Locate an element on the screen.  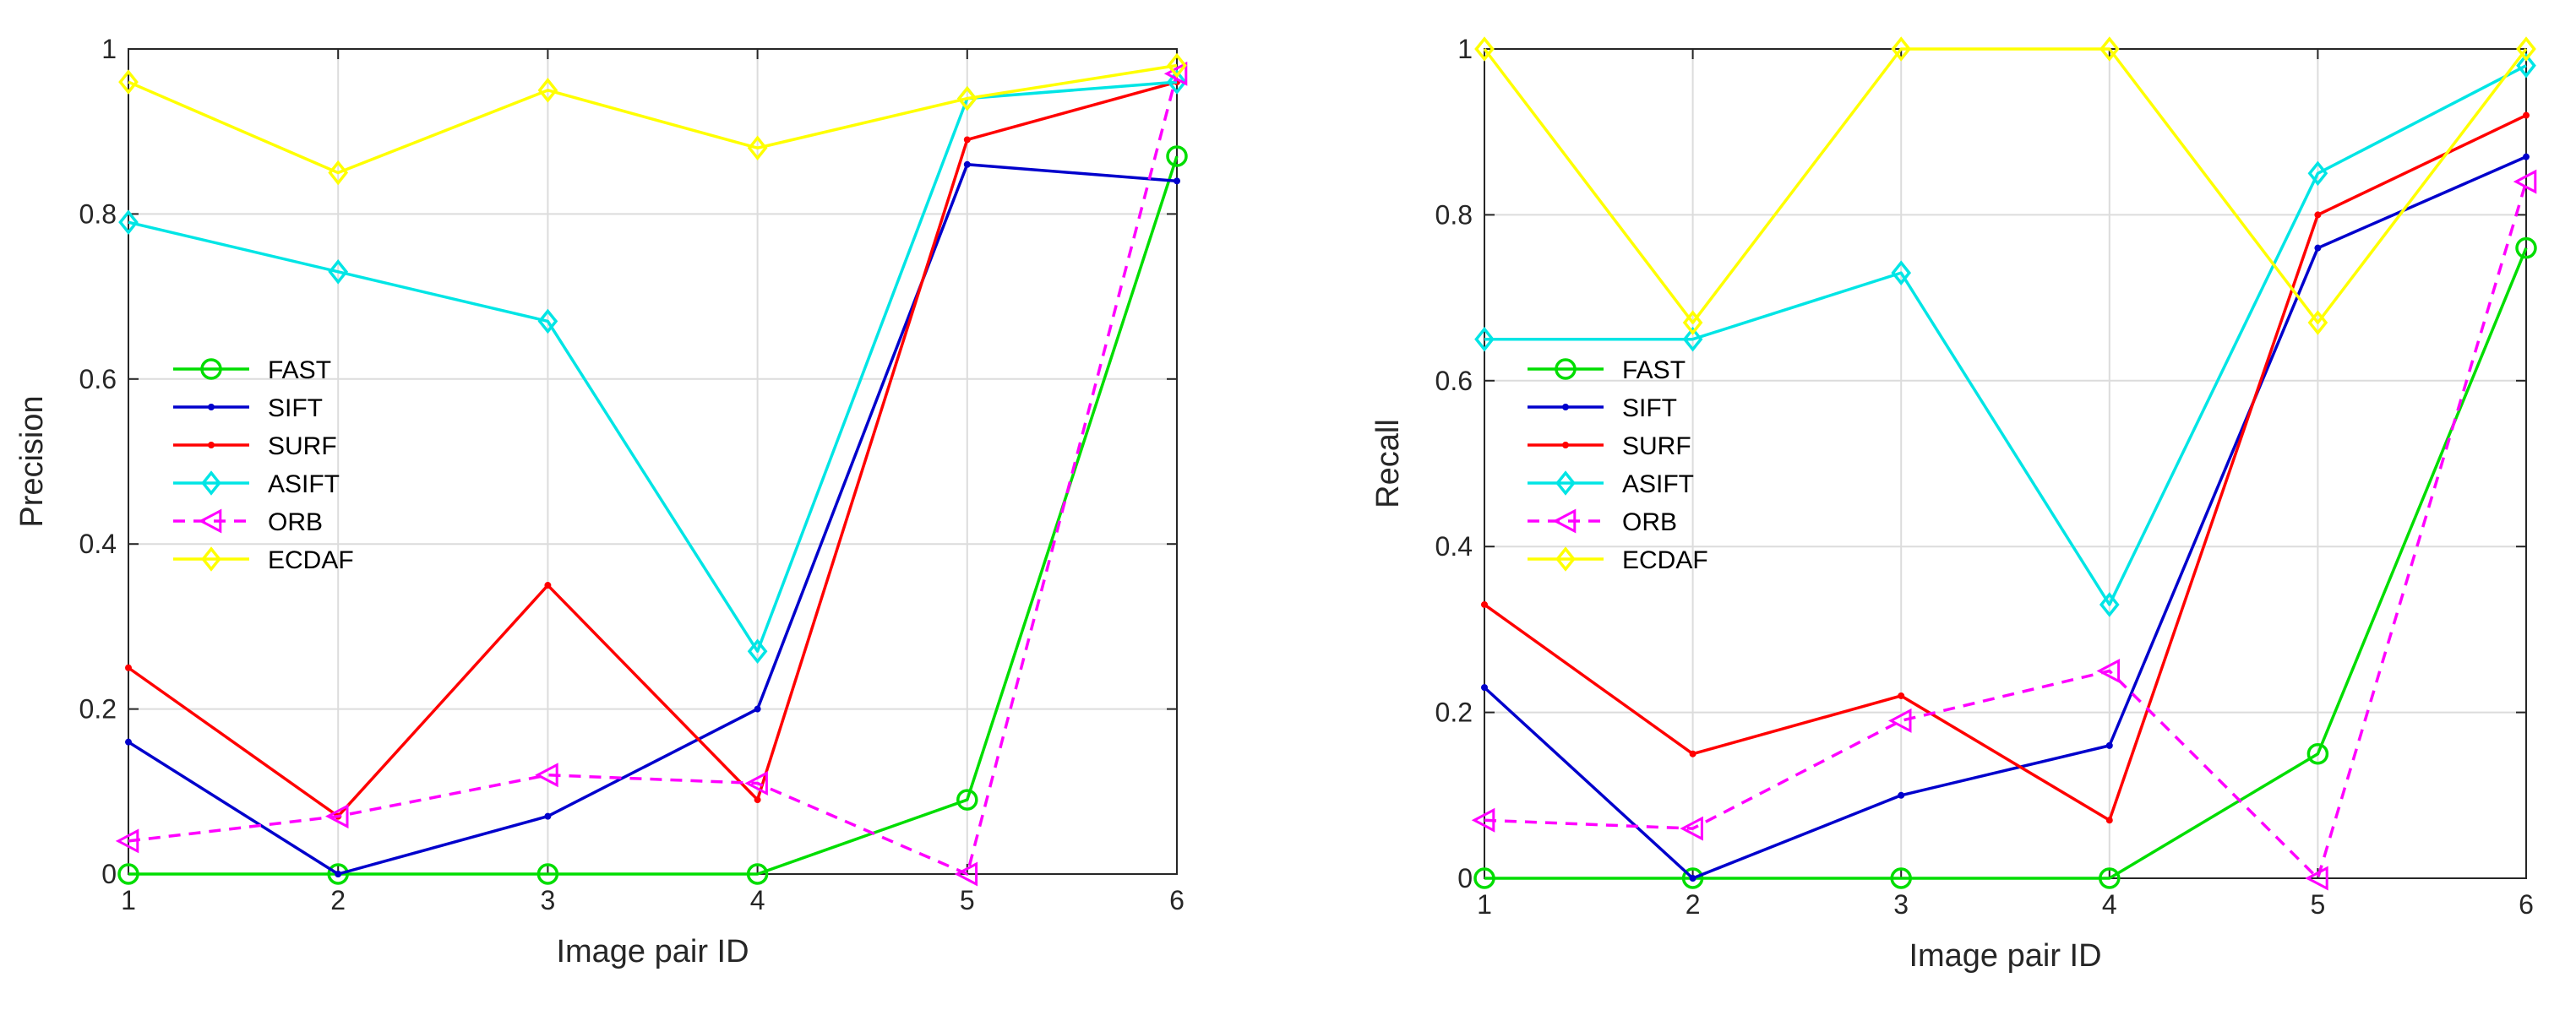
legend-marker-asift is located at coordinates (211, 483).